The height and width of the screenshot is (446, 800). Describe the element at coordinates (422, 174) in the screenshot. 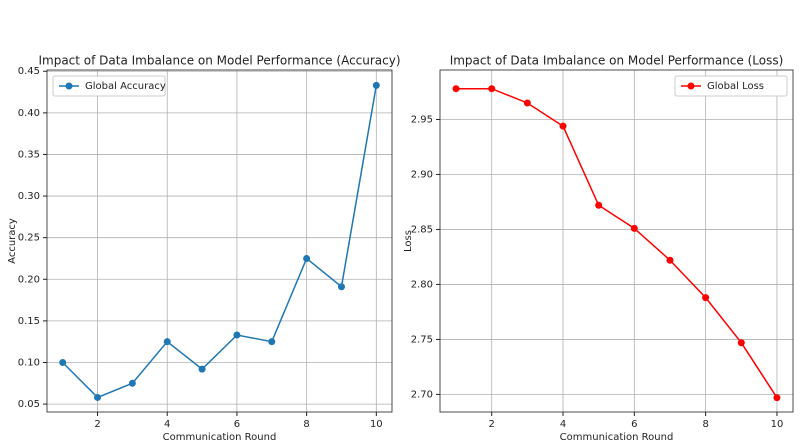

I see `y-tick-label: 2.90` at that location.